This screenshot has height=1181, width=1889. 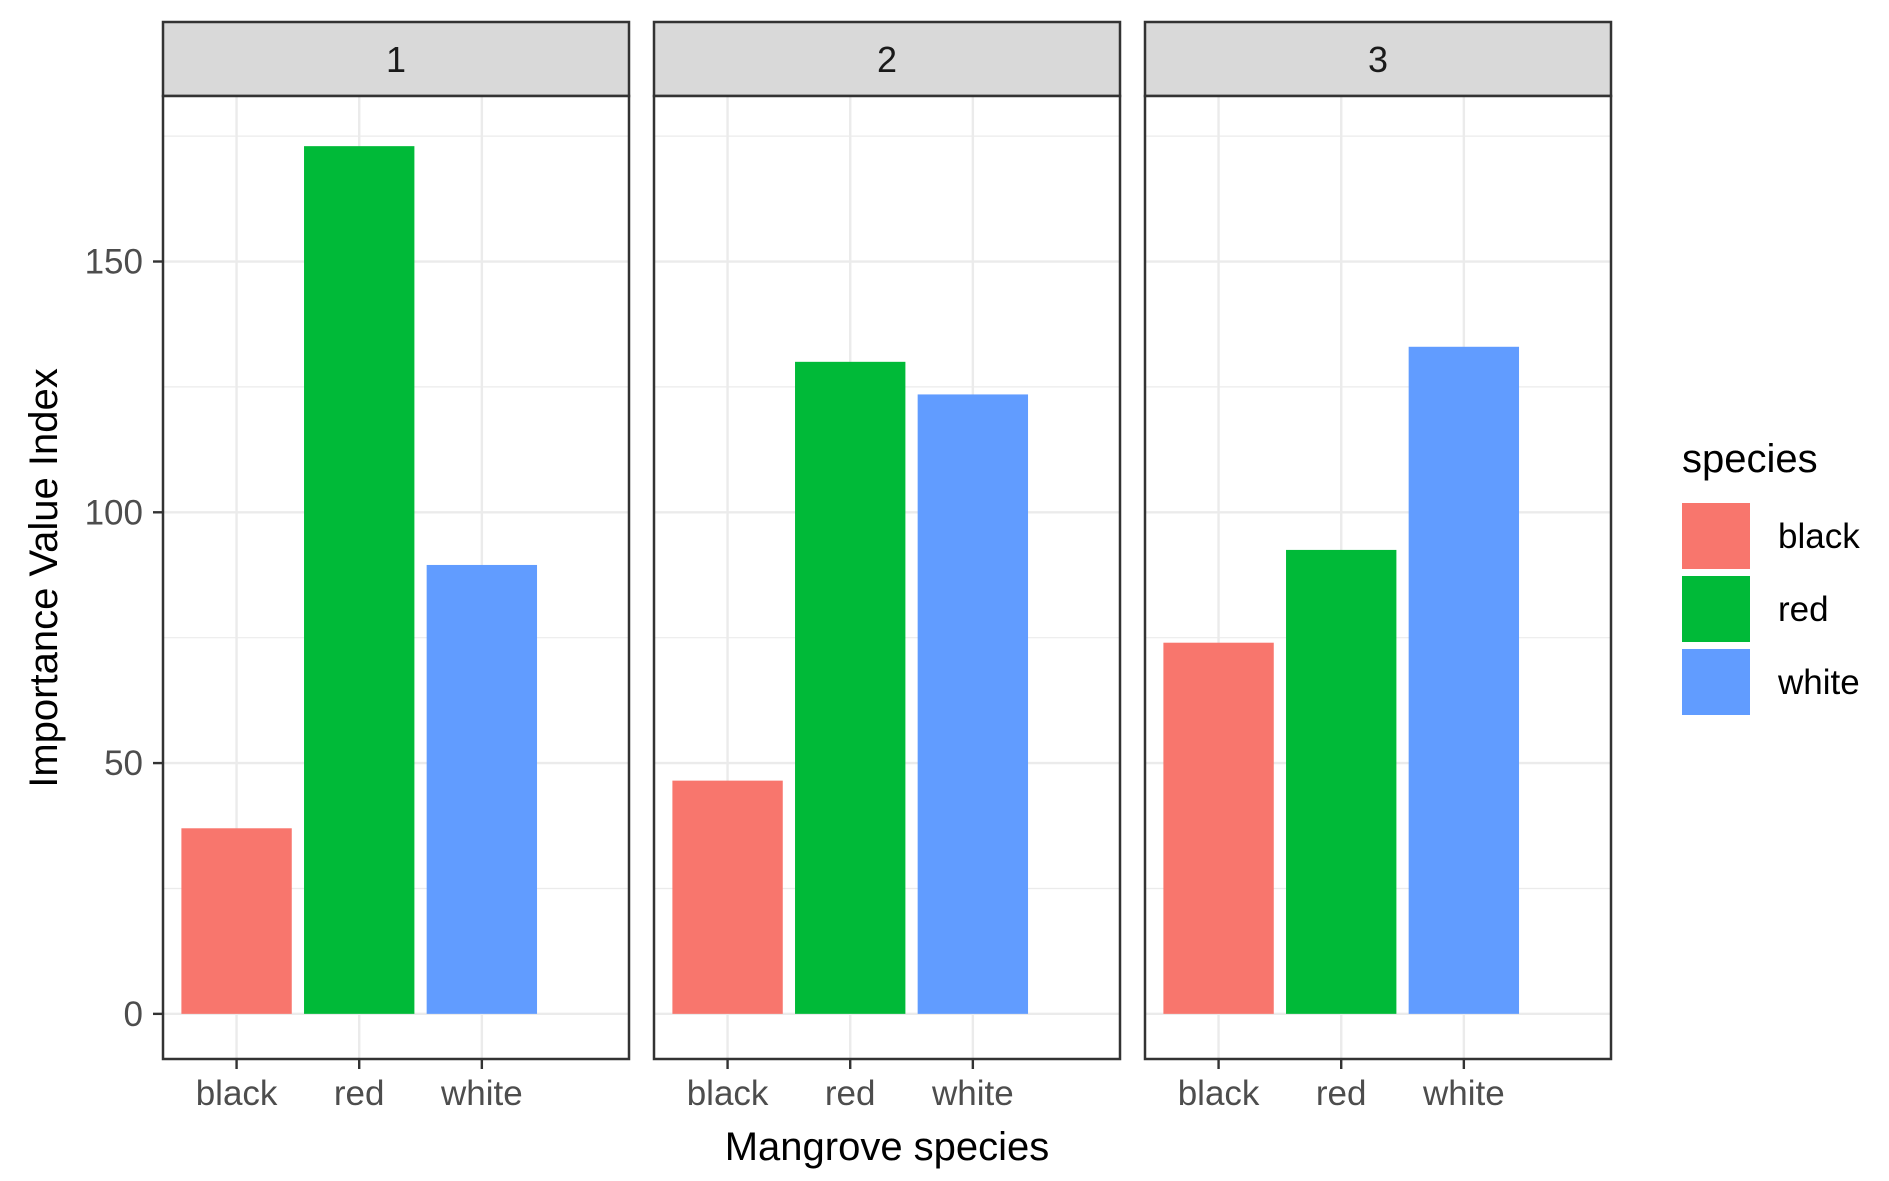 What do you see at coordinates (1750, 459) in the screenshot?
I see `legend-title: species` at bounding box center [1750, 459].